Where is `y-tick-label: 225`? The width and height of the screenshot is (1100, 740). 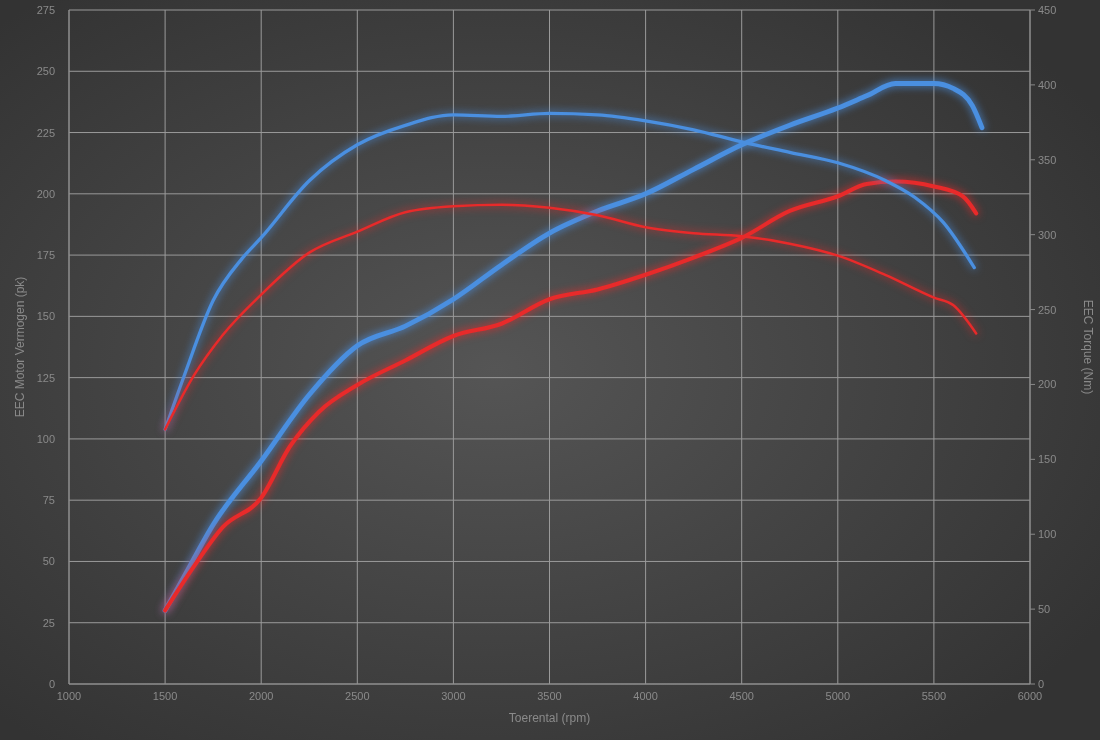
y-tick-label: 225 is located at coordinates (45, 132).